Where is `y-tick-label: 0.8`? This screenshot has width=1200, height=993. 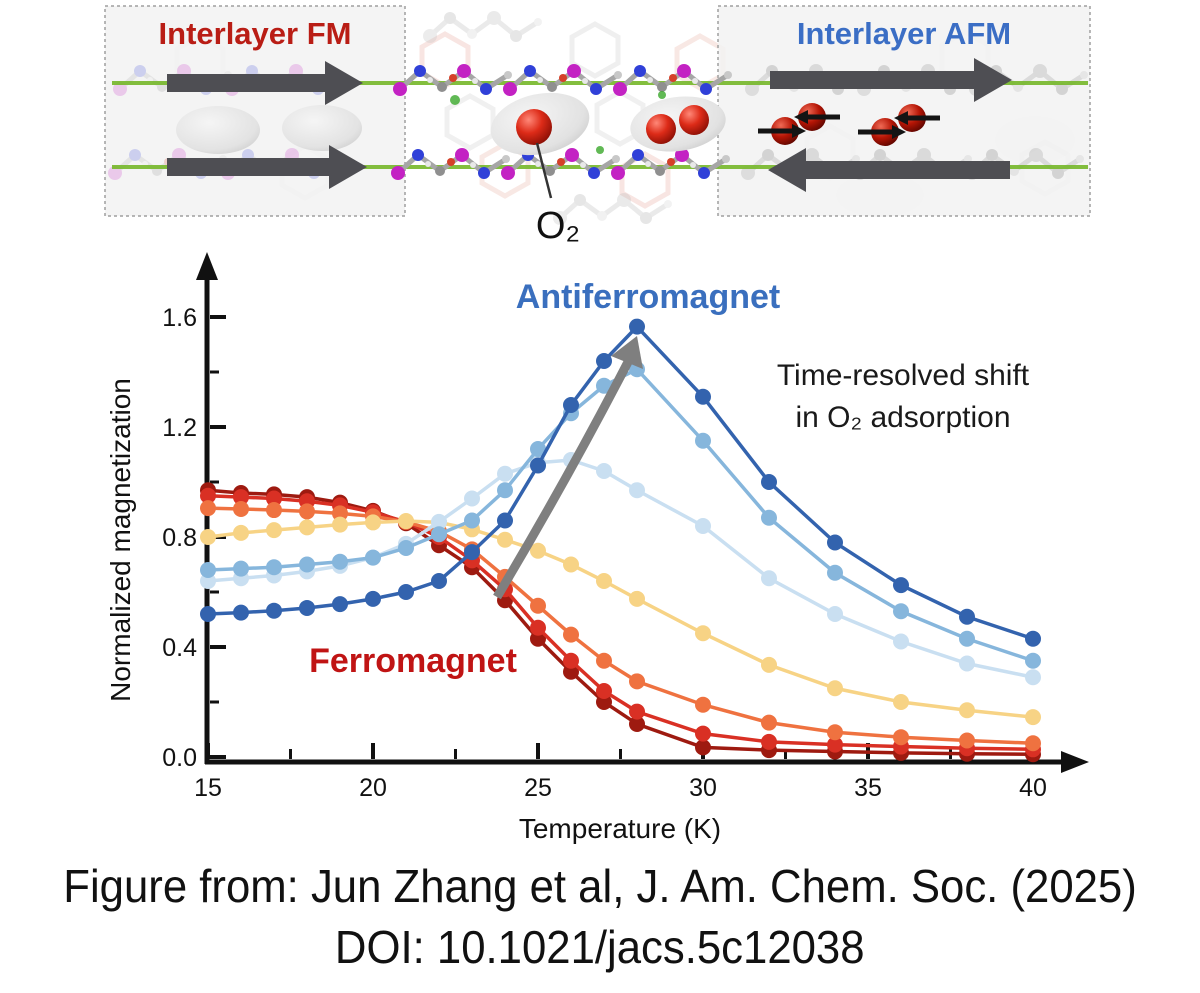 y-tick-label: 0.8 is located at coordinates (179, 538).